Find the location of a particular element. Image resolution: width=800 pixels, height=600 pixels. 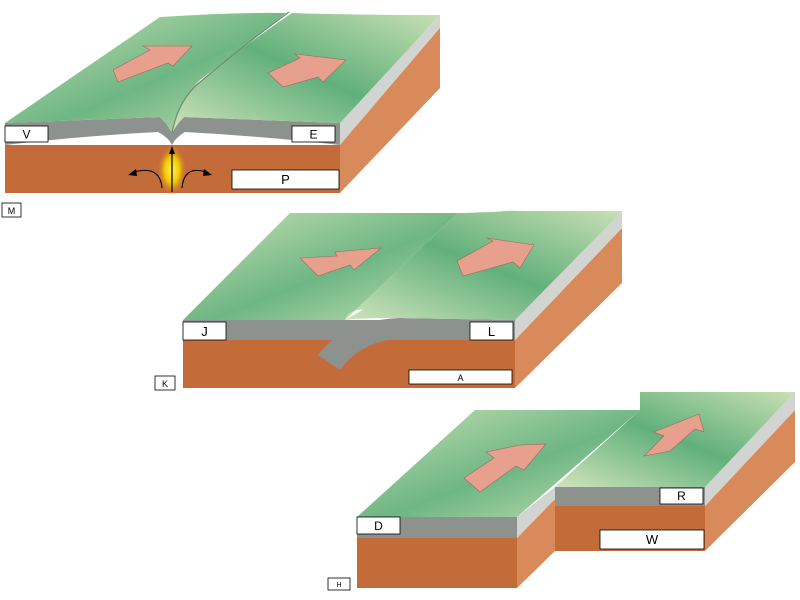

left-plate-surface is located at coordinates (145, 72).